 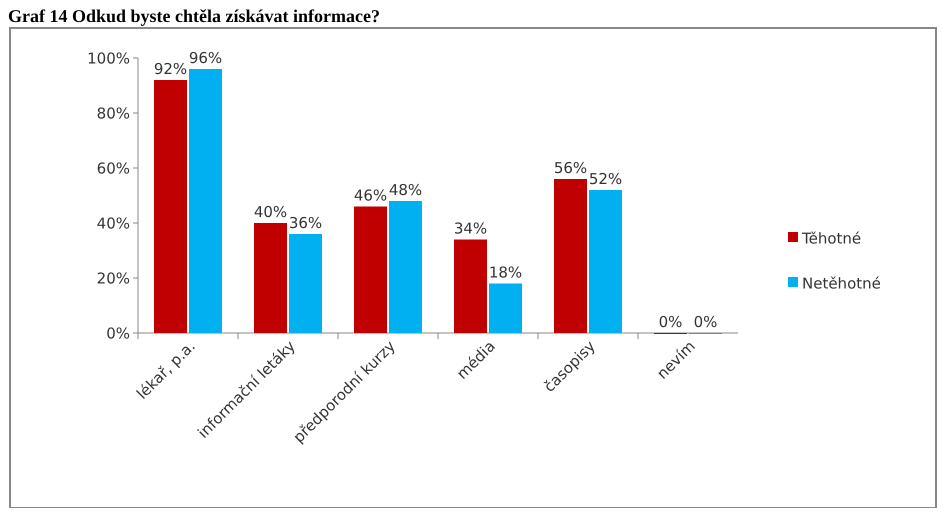 What do you see at coordinates (118, 333) in the screenshot?
I see `y-tick-label: 0%` at bounding box center [118, 333].